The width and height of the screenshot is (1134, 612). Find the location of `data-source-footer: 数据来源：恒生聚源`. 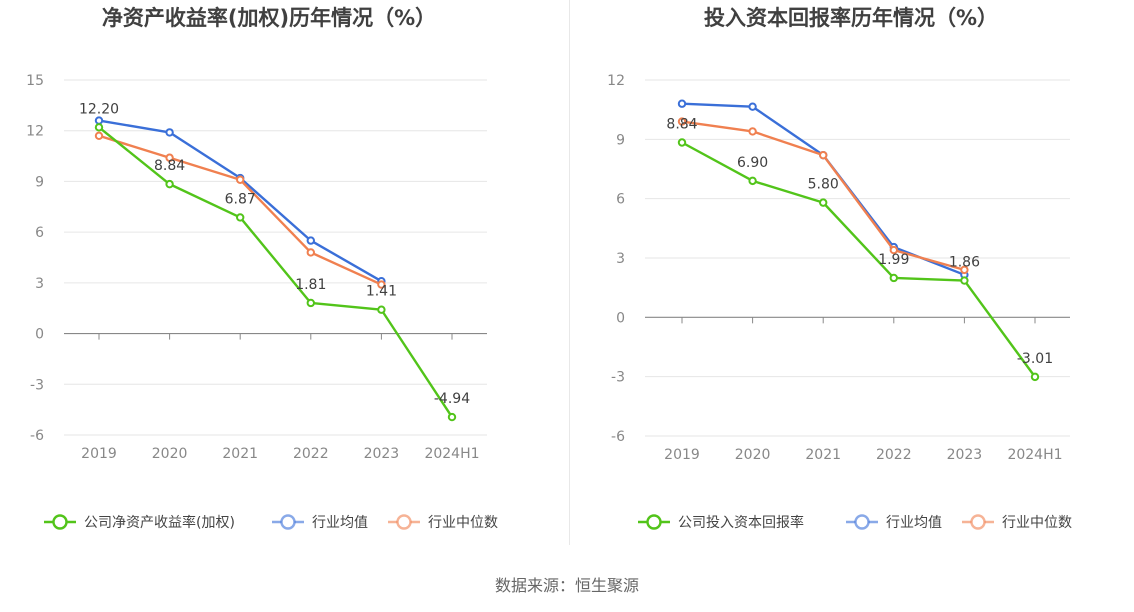

data-source-footer: 数据来源：恒生聚源 is located at coordinates (566, 585).